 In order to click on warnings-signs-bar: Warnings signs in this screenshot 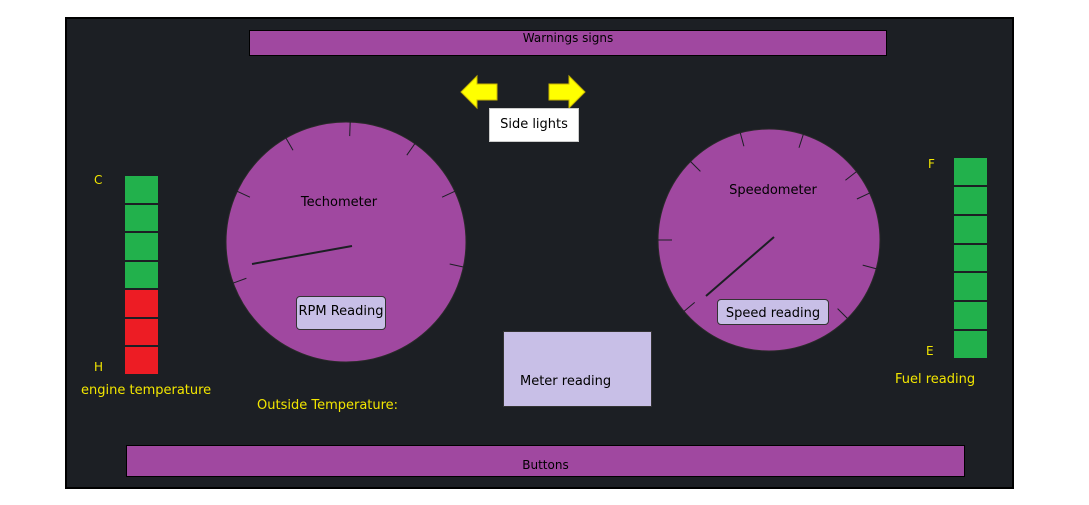, I will do `click(568, 43)`.